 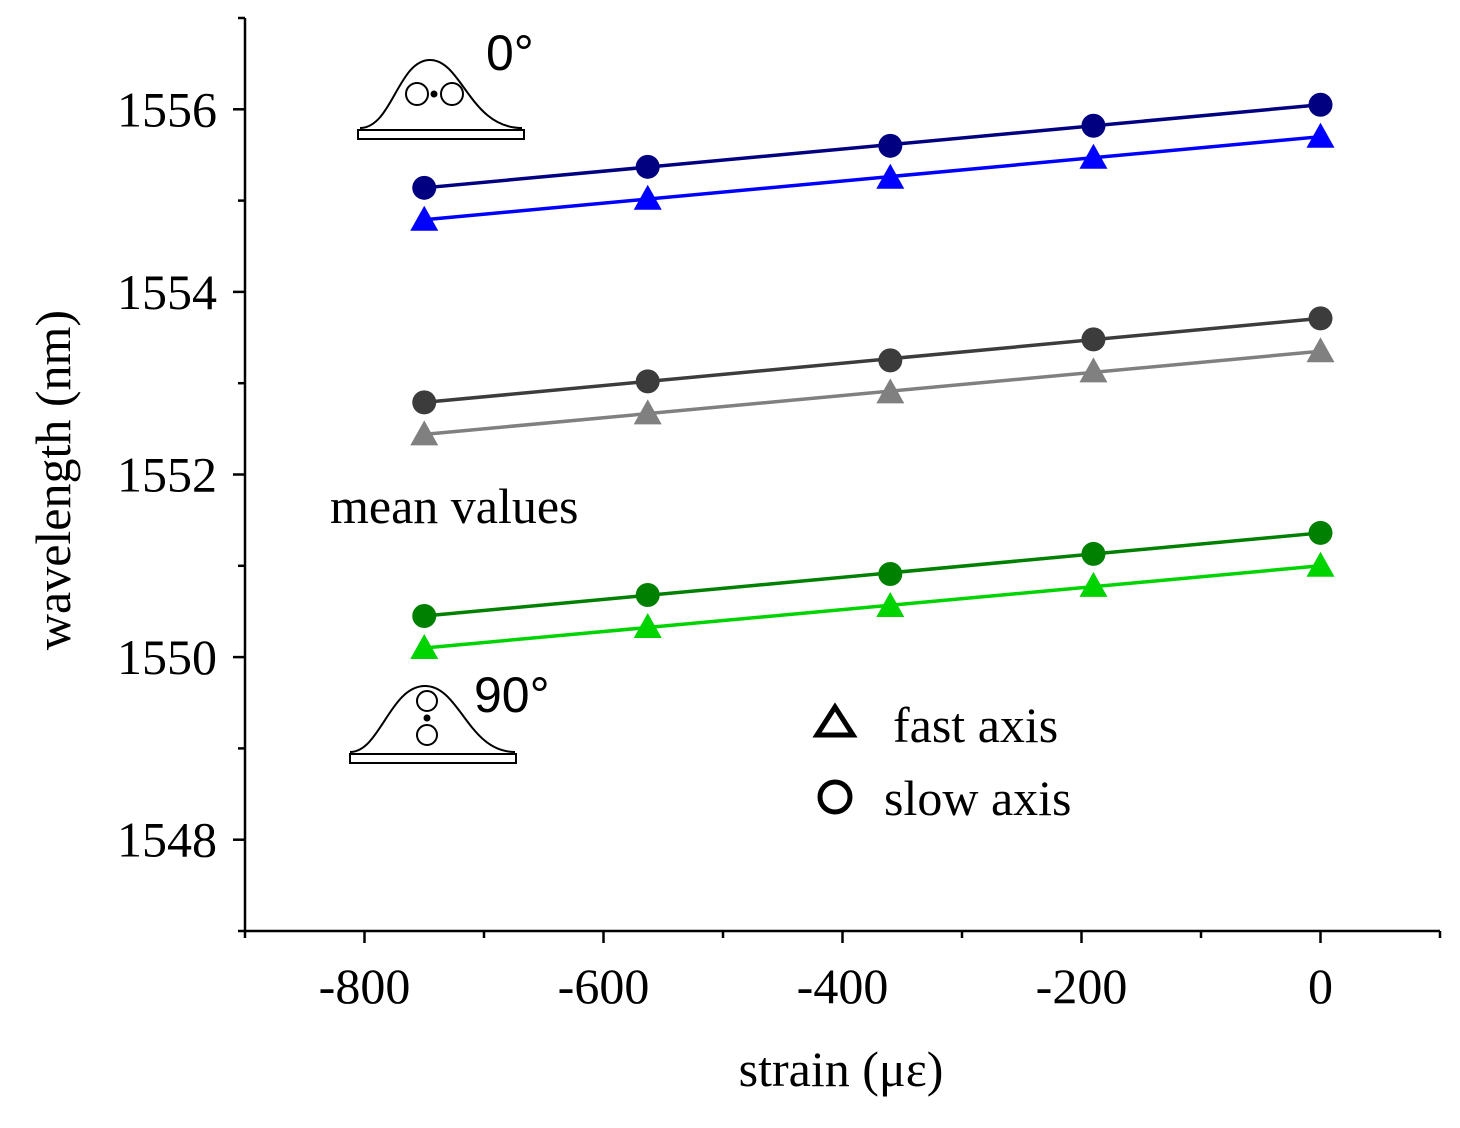 I want to click on y-tick-label: 1552, so click(x=167, y=475).